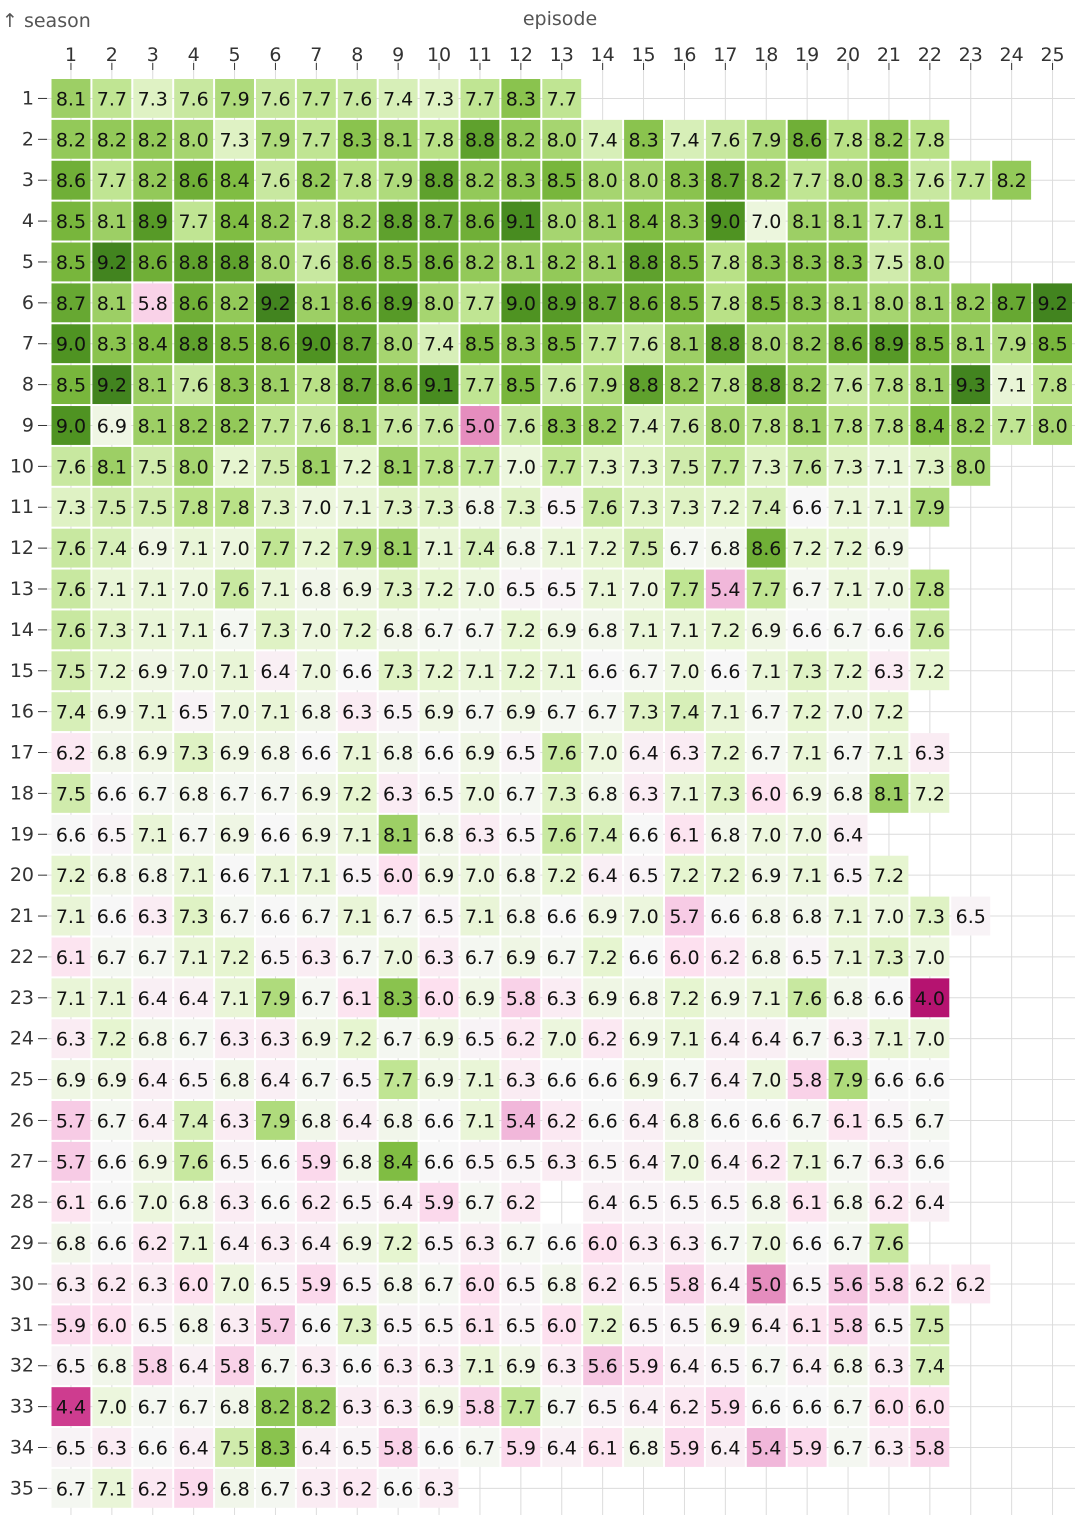 This screenshot has height=1538, width=1080. I want to click on cell-s25-e10: 6.9, so click(439, 1079).